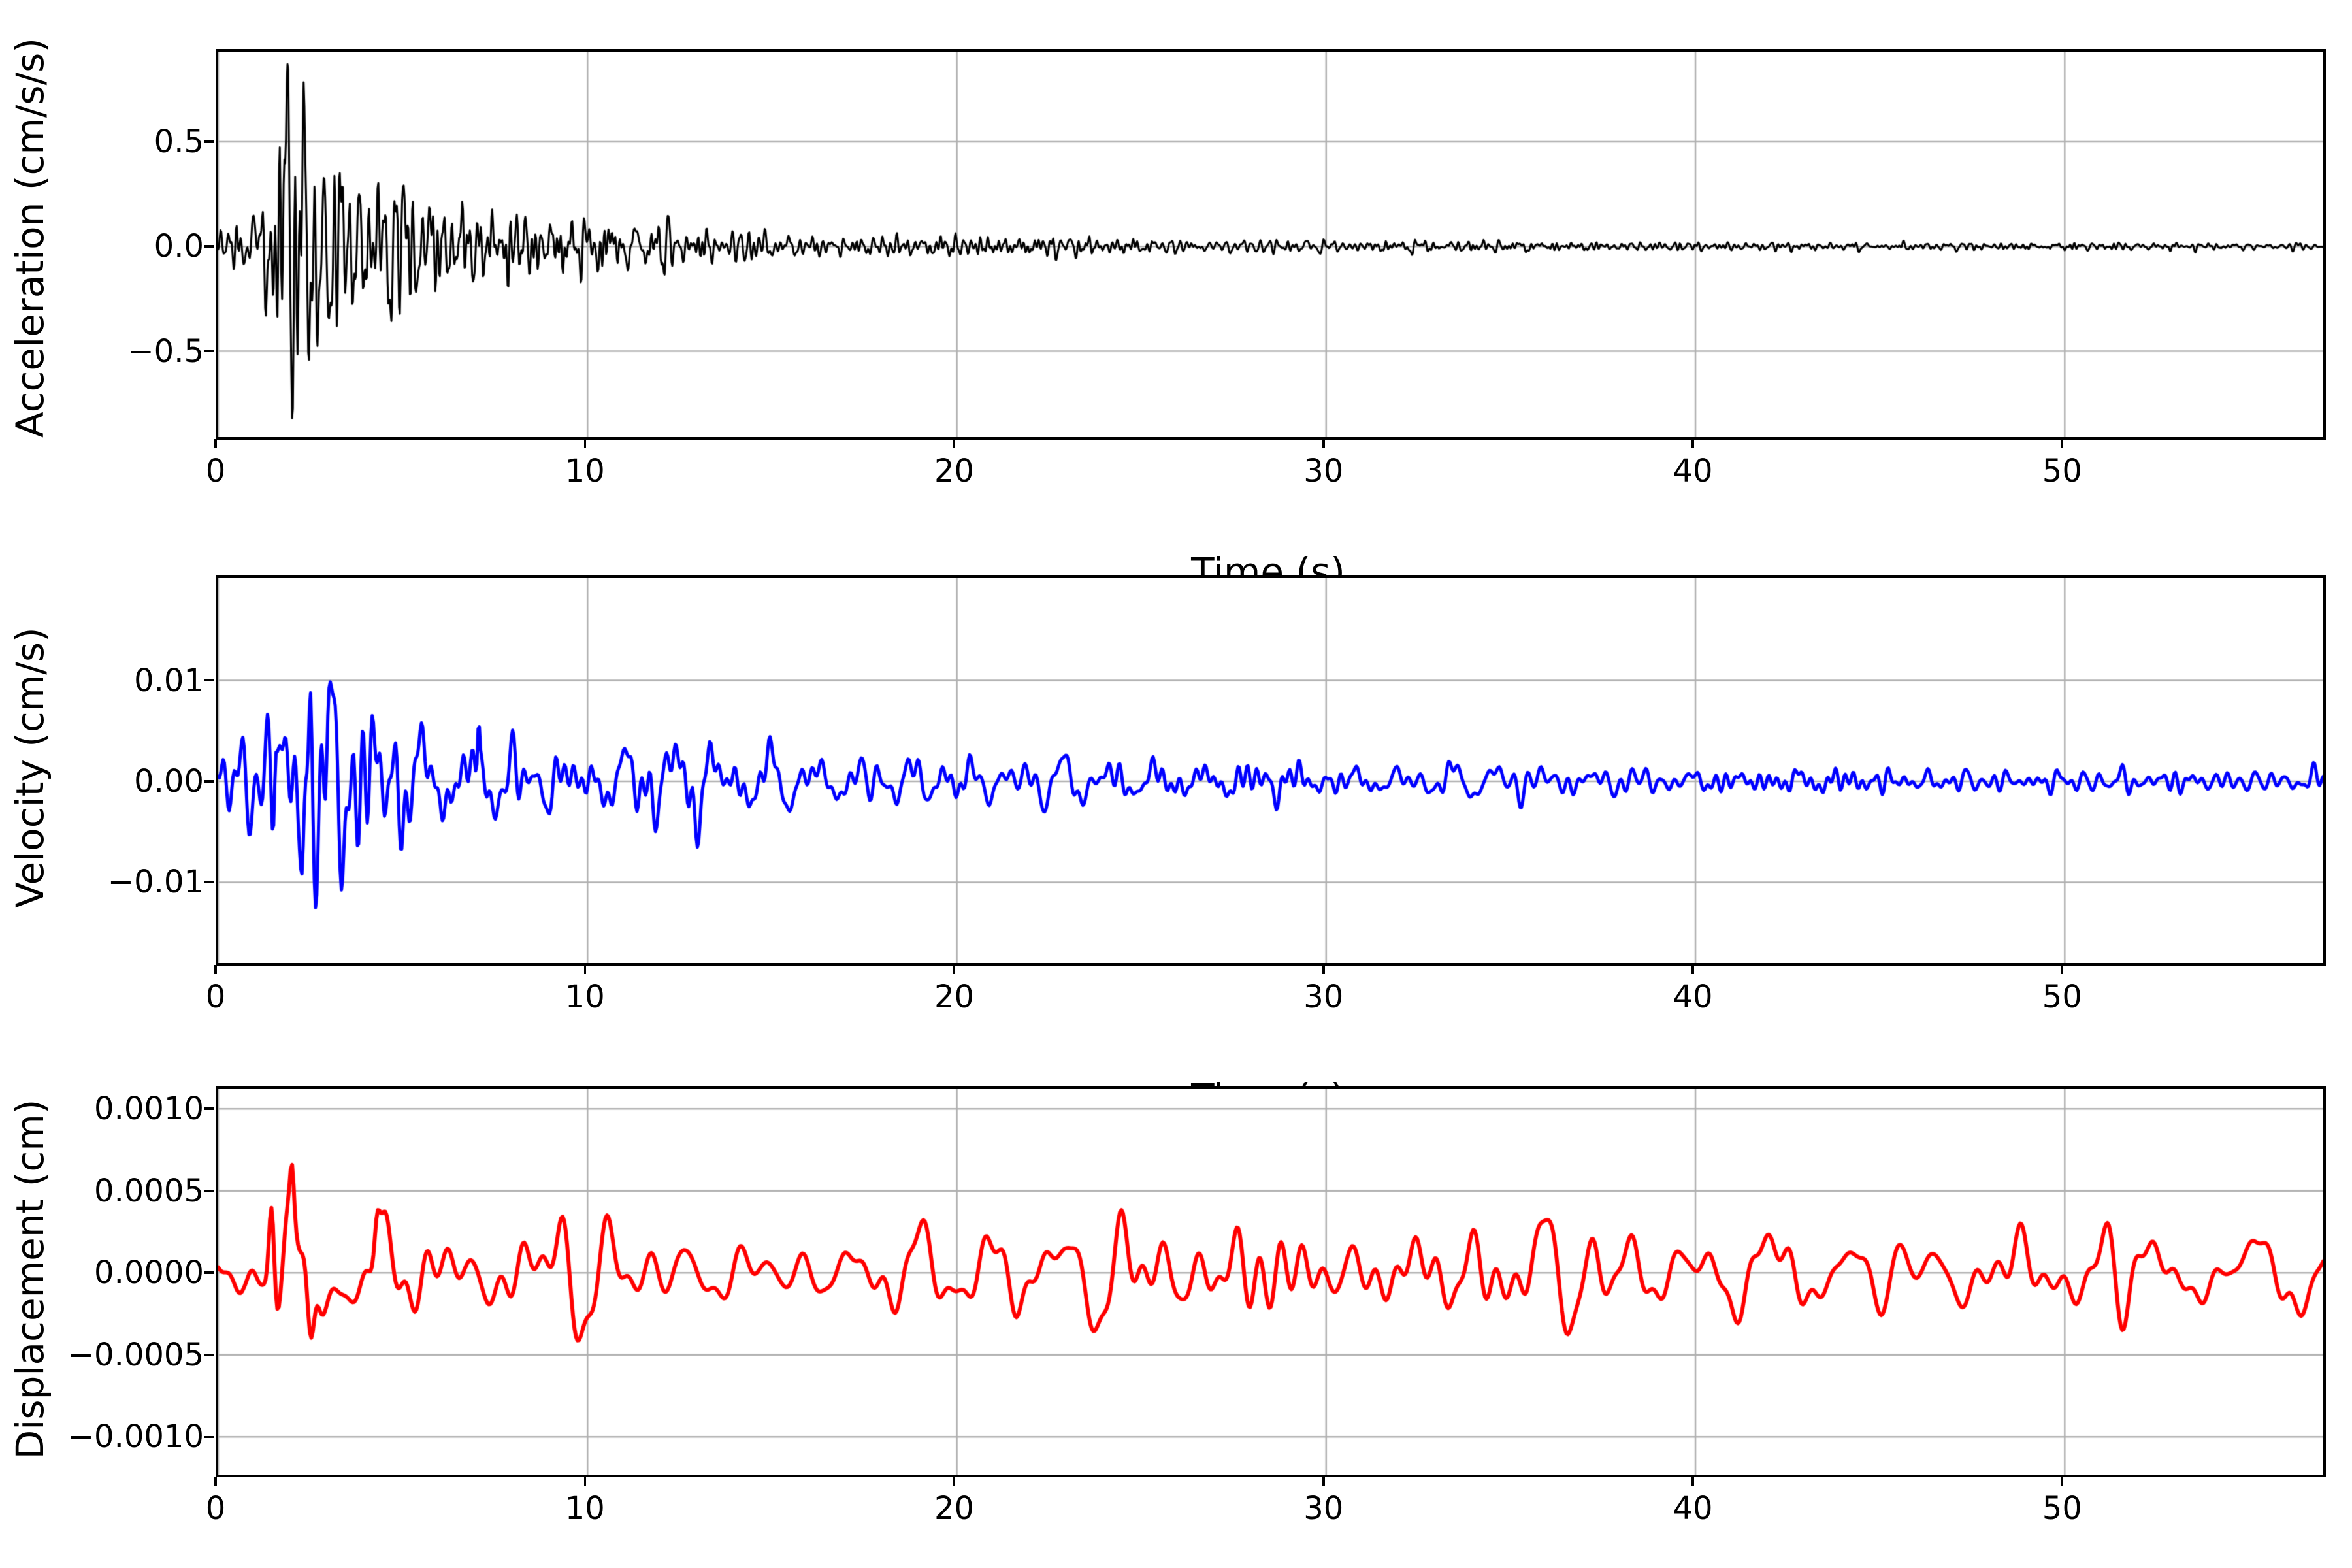  What do you see at coordinates (155, 882) in the screenshot?
I see `y-tick-label: −0.01` at bounding box center [155, 882].